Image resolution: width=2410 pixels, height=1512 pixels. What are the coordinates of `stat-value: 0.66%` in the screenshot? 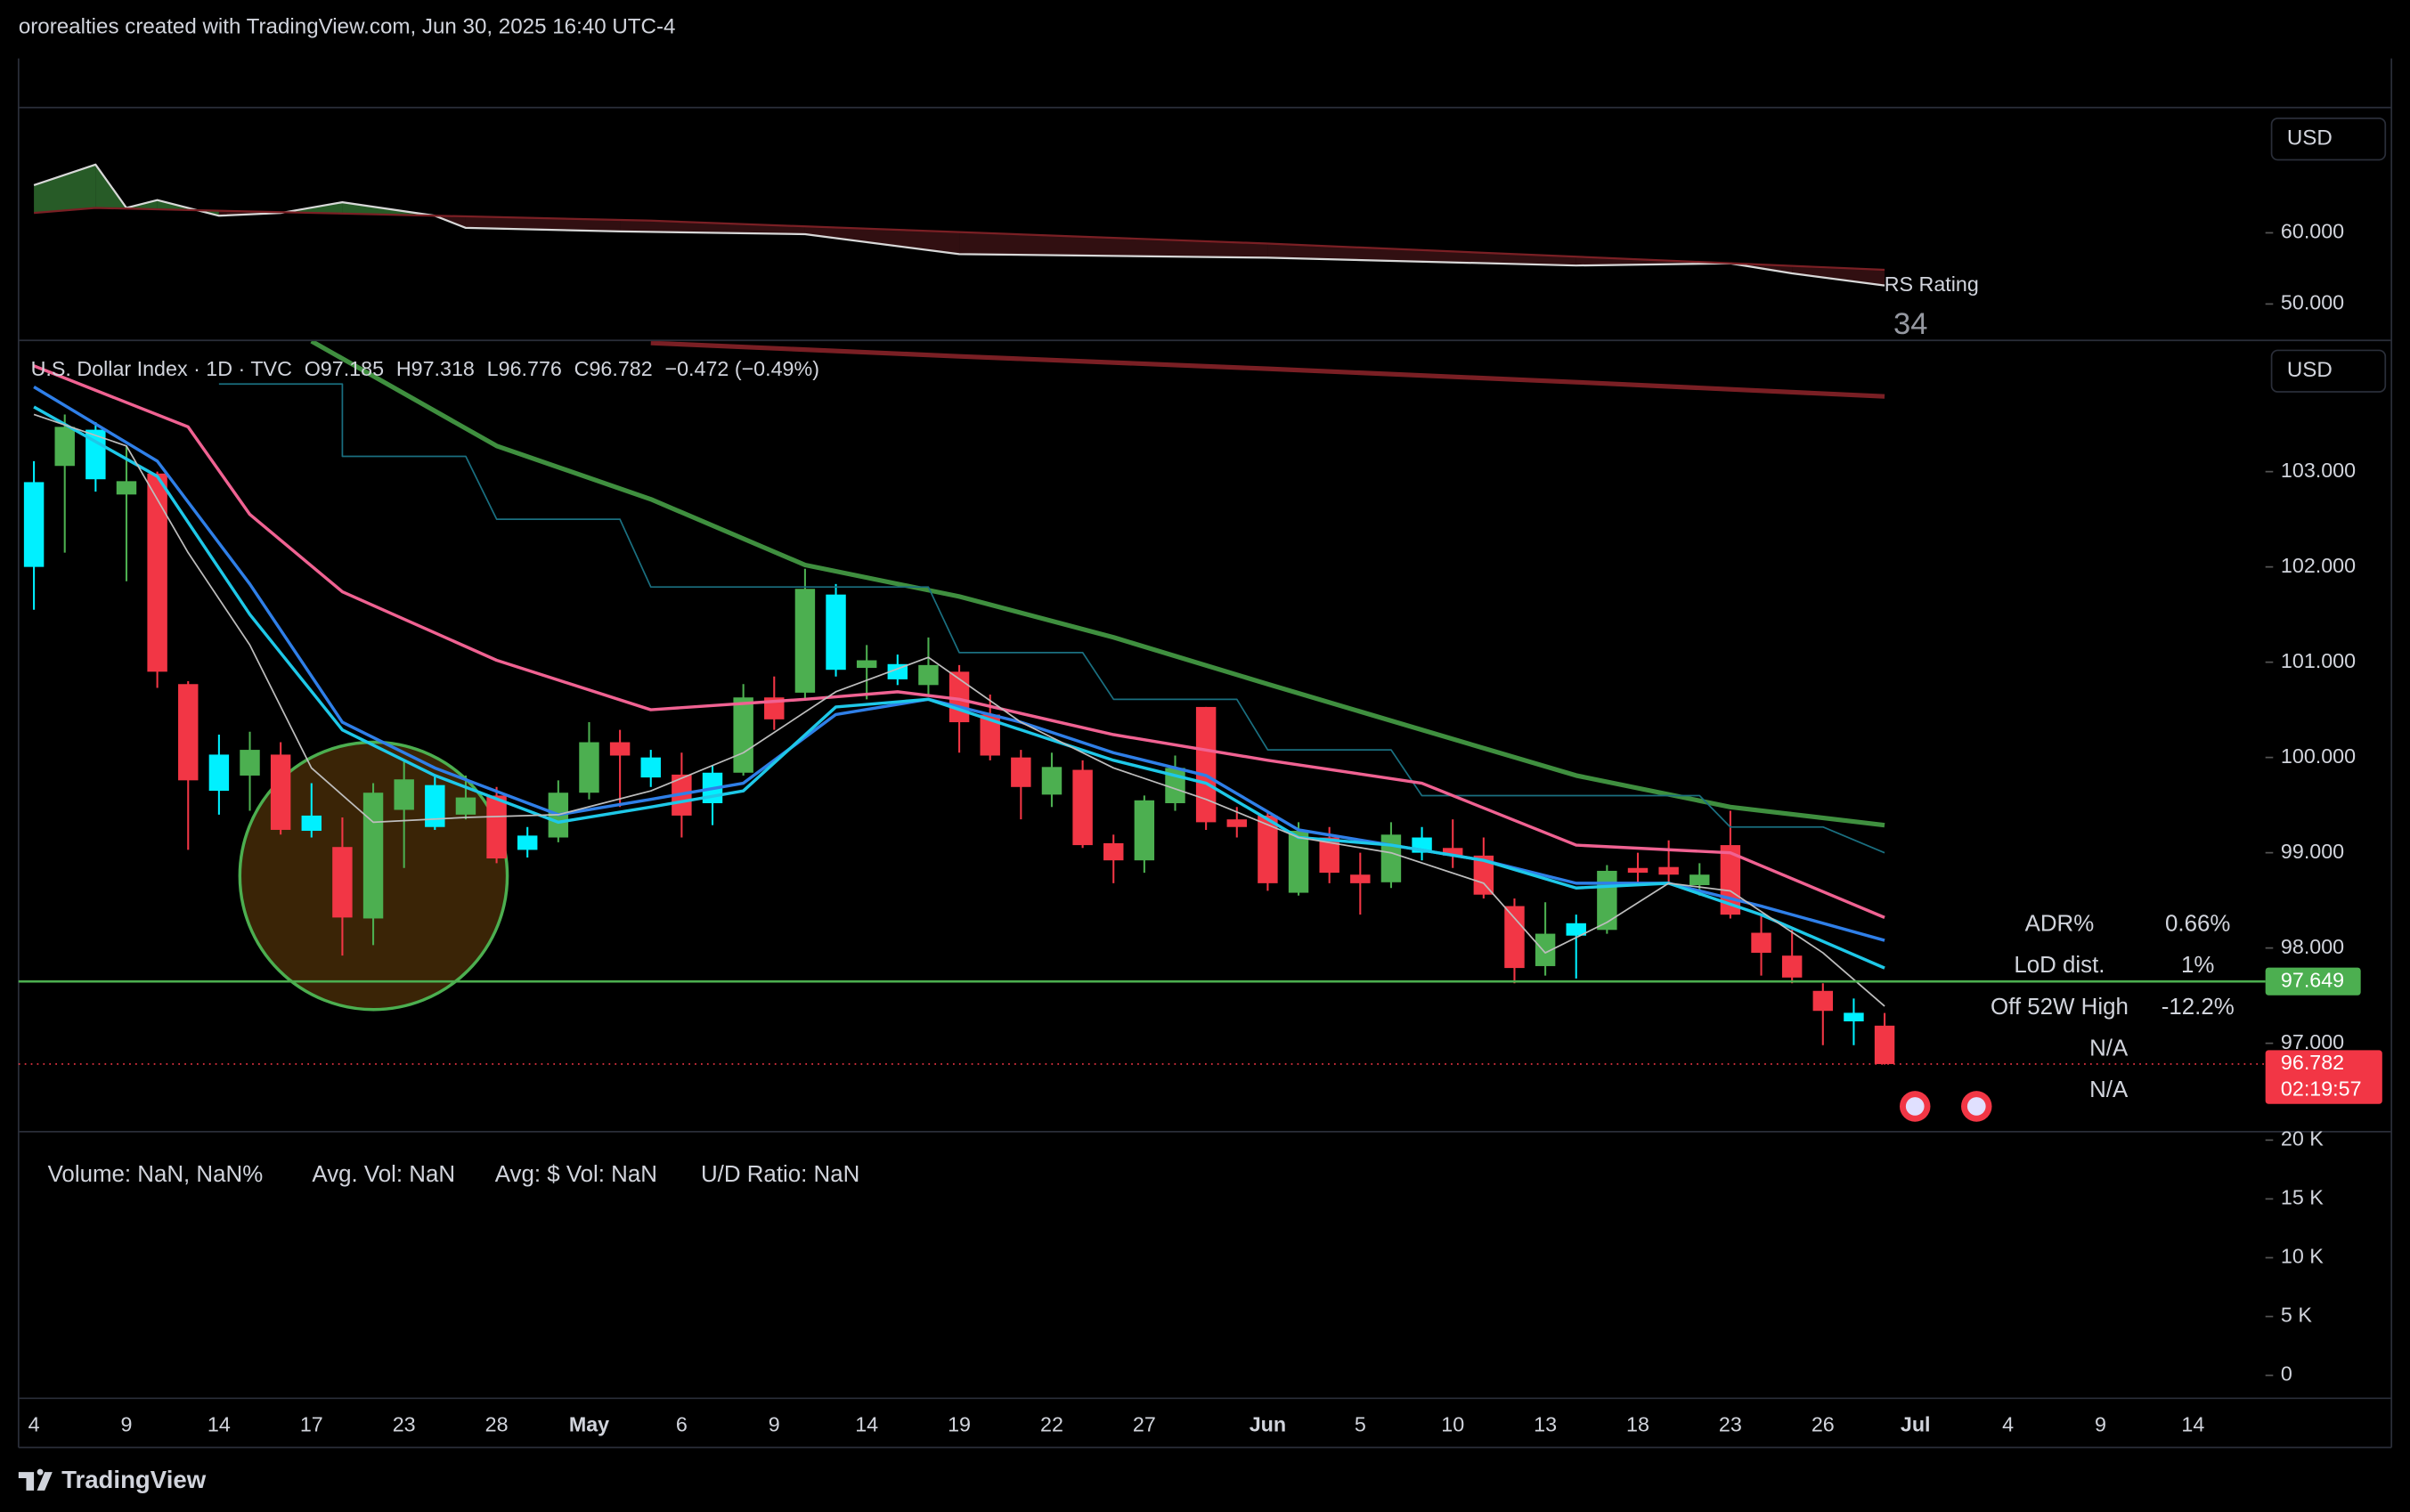 It's located at (2197, 925).